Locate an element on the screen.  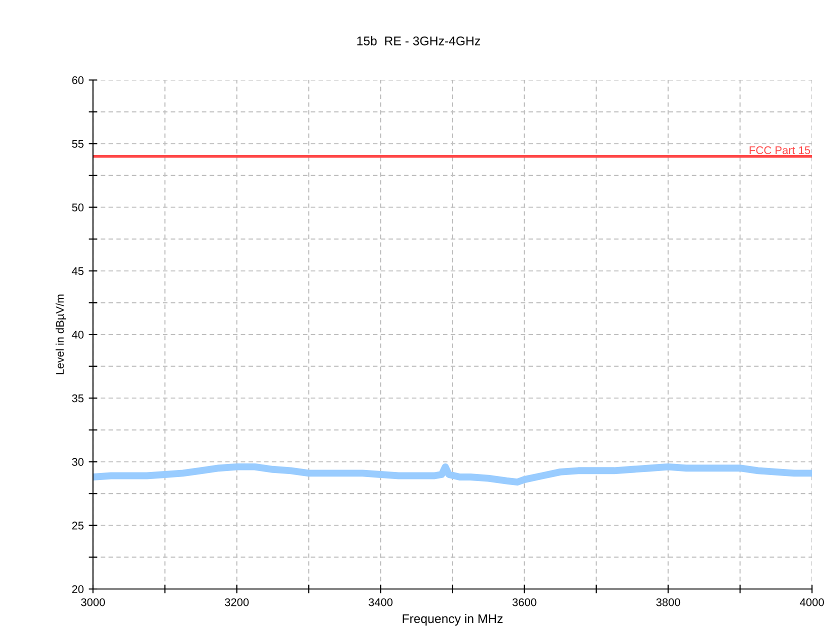
x-tick-label: 3000 is located at coordinates (93, 602).